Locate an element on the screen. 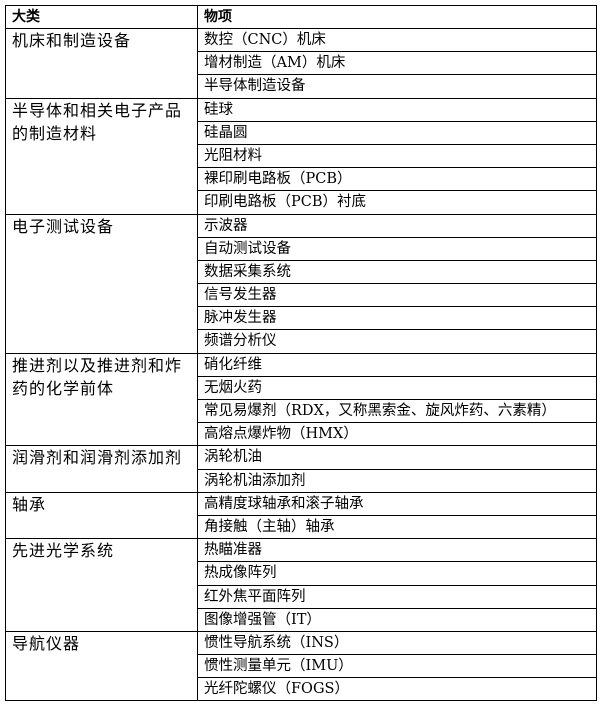 The image size is (602, 704). item-cell: 印刷电路板（PCB）衬底 is located at coordinates (397, 202).